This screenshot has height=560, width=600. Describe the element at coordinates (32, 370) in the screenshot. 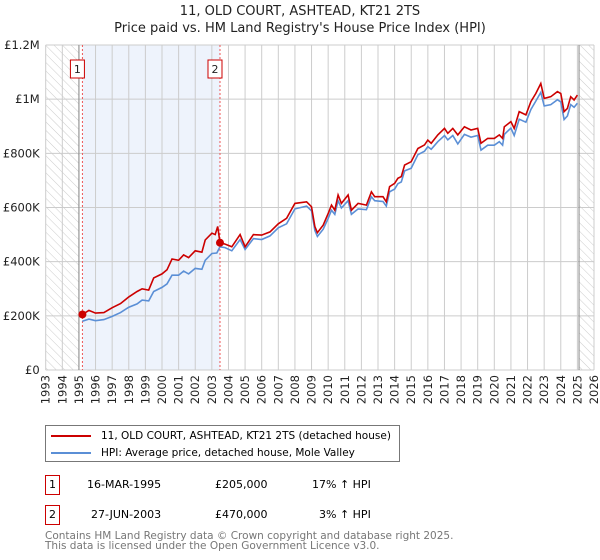

I see `y-tick-label: £0` at that location.